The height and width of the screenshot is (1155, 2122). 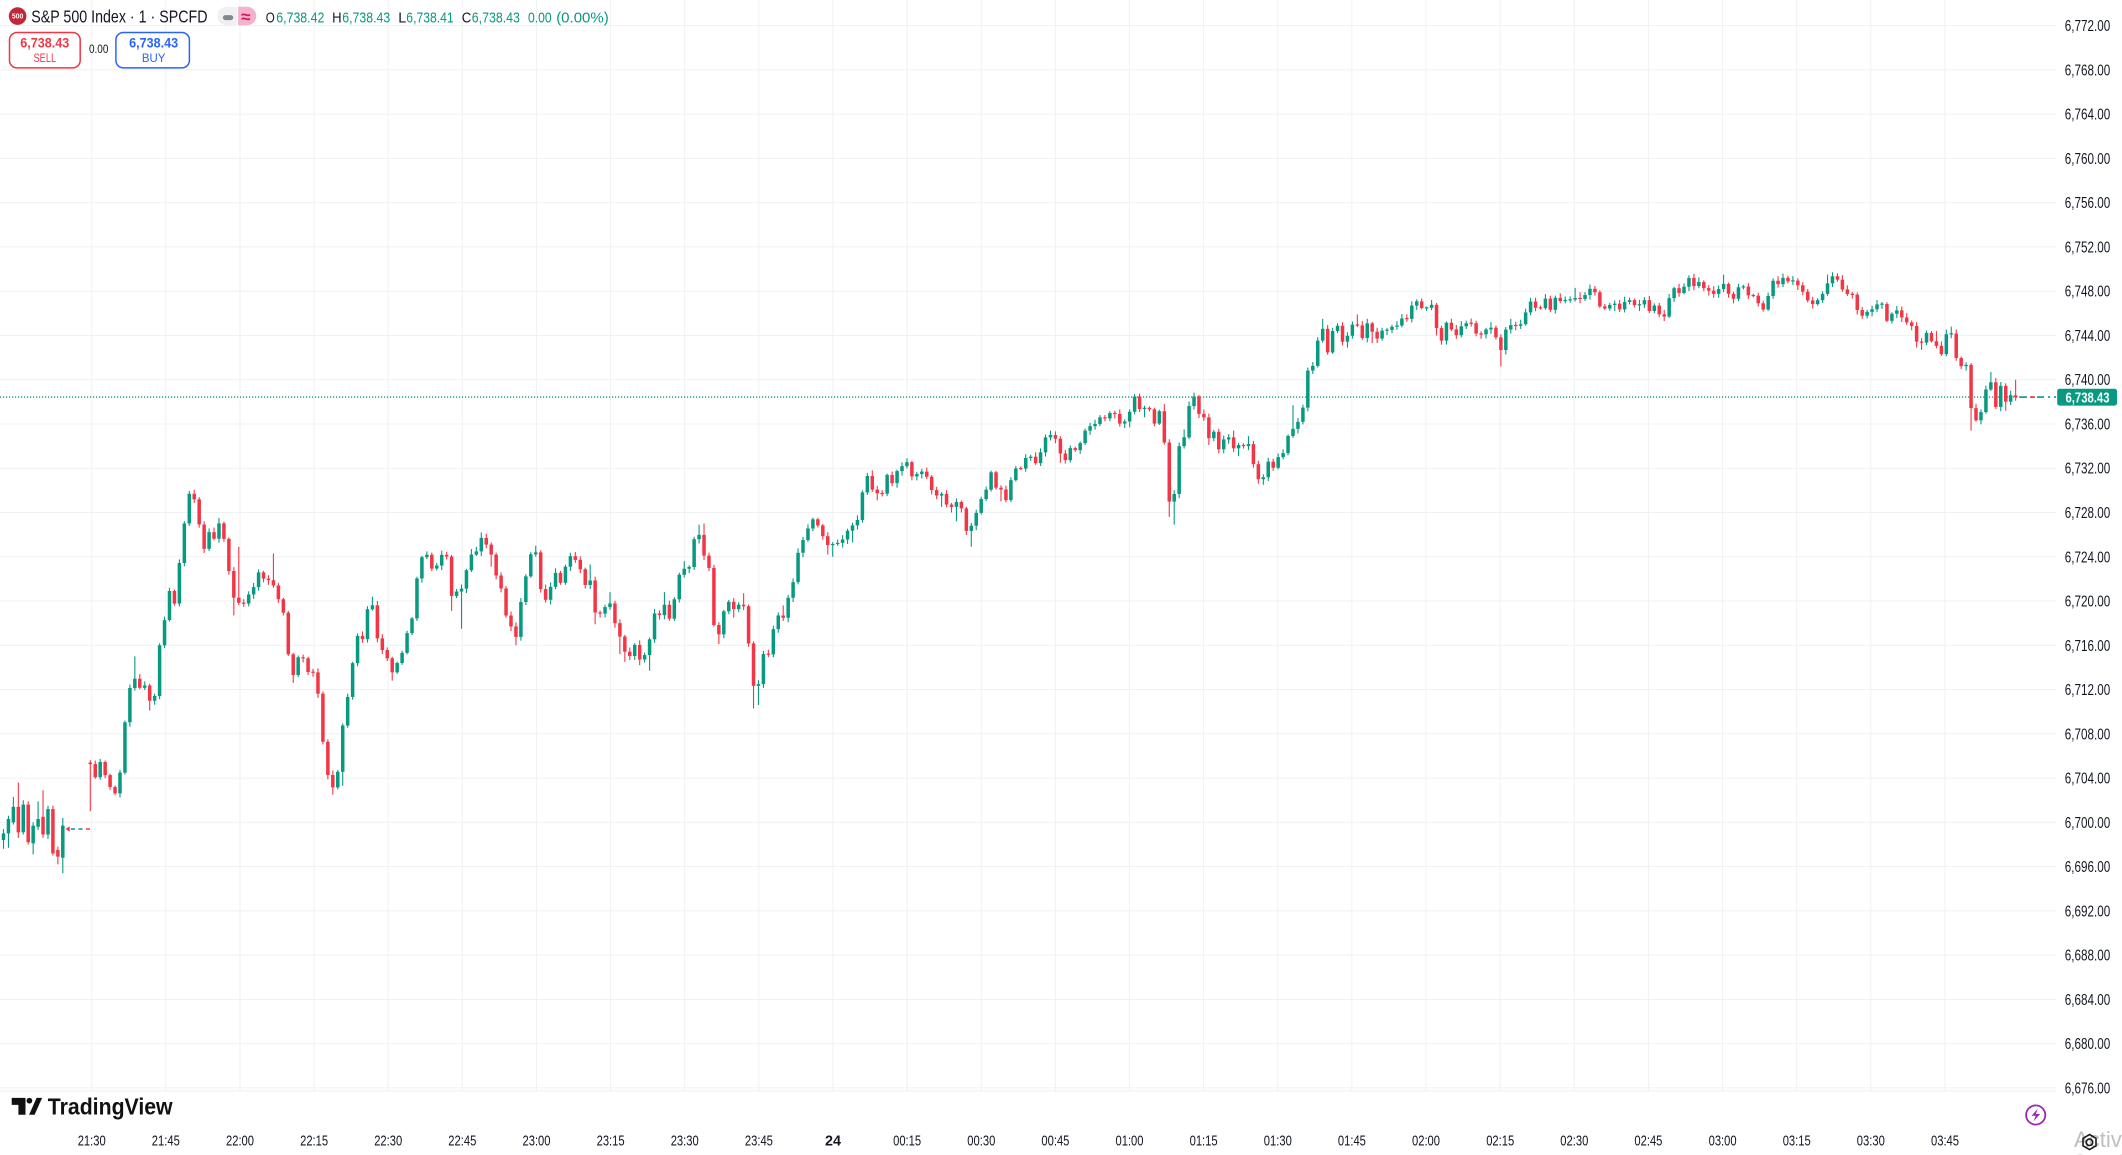 What do you see at coordinates (2088, 203) in the screenshot?
I see `svg-text: 6,756.00` at bounding box center [2088, 203].